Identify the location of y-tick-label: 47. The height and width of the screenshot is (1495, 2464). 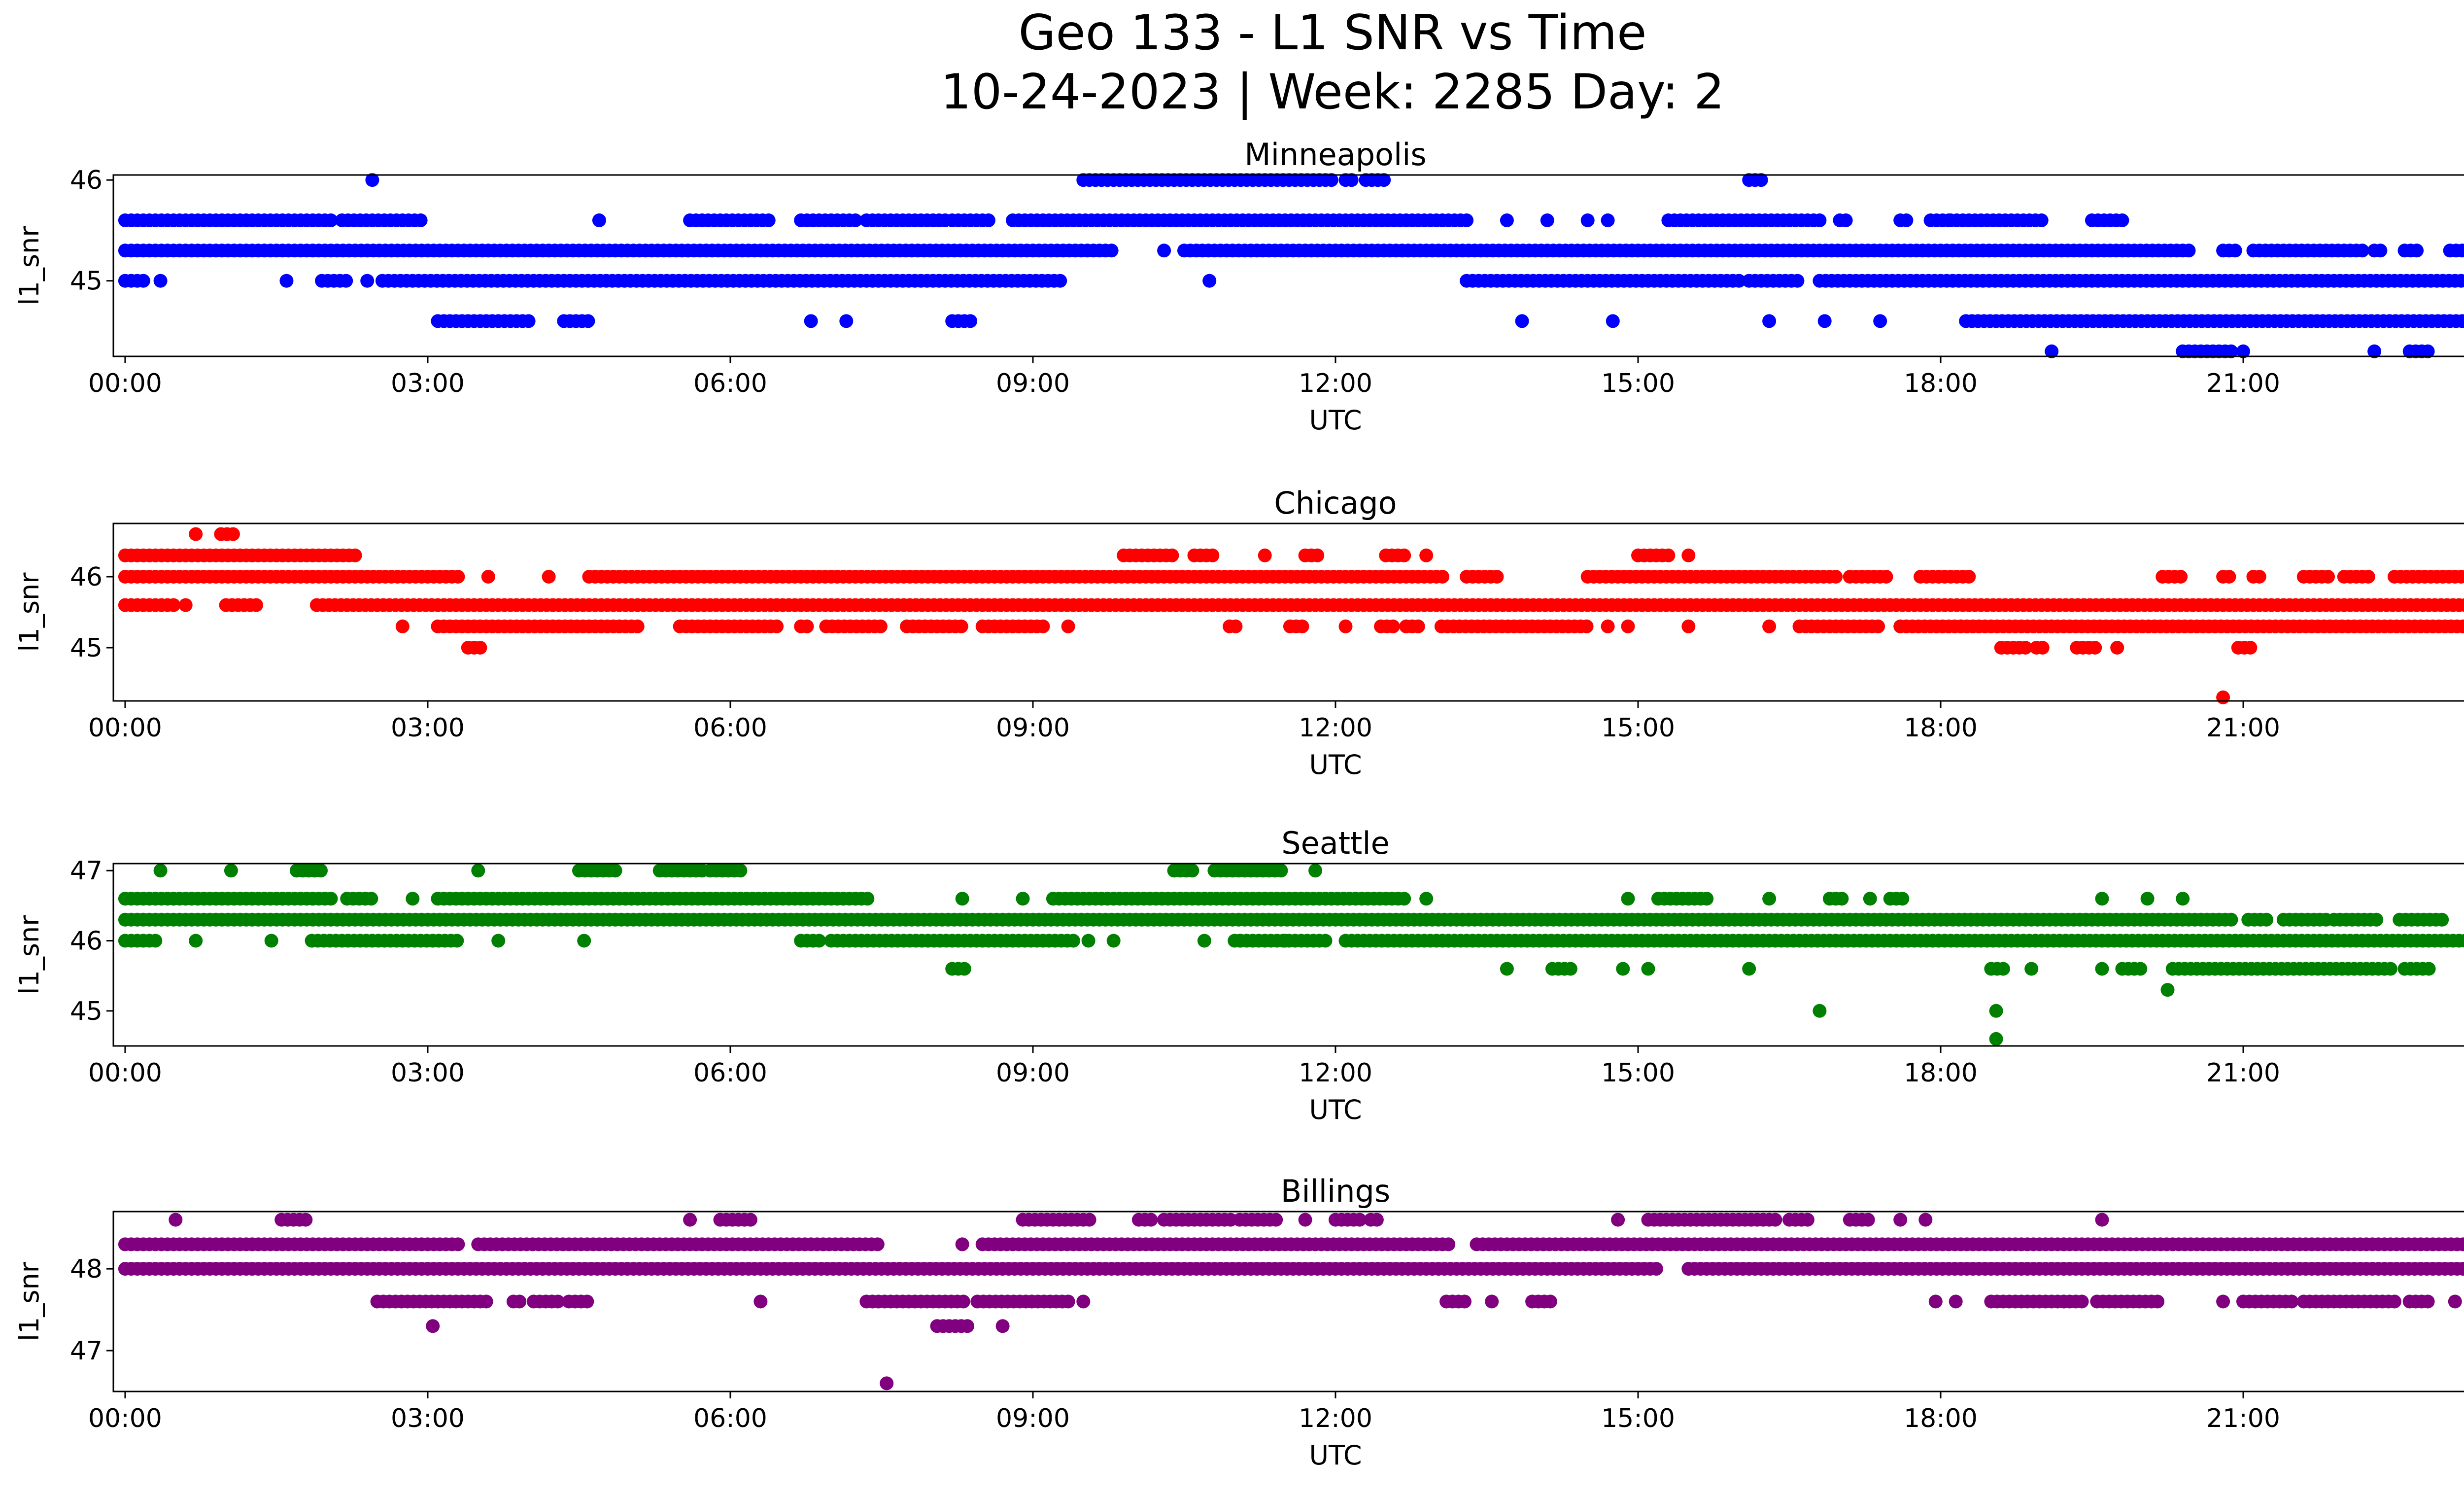
(86, 1351).